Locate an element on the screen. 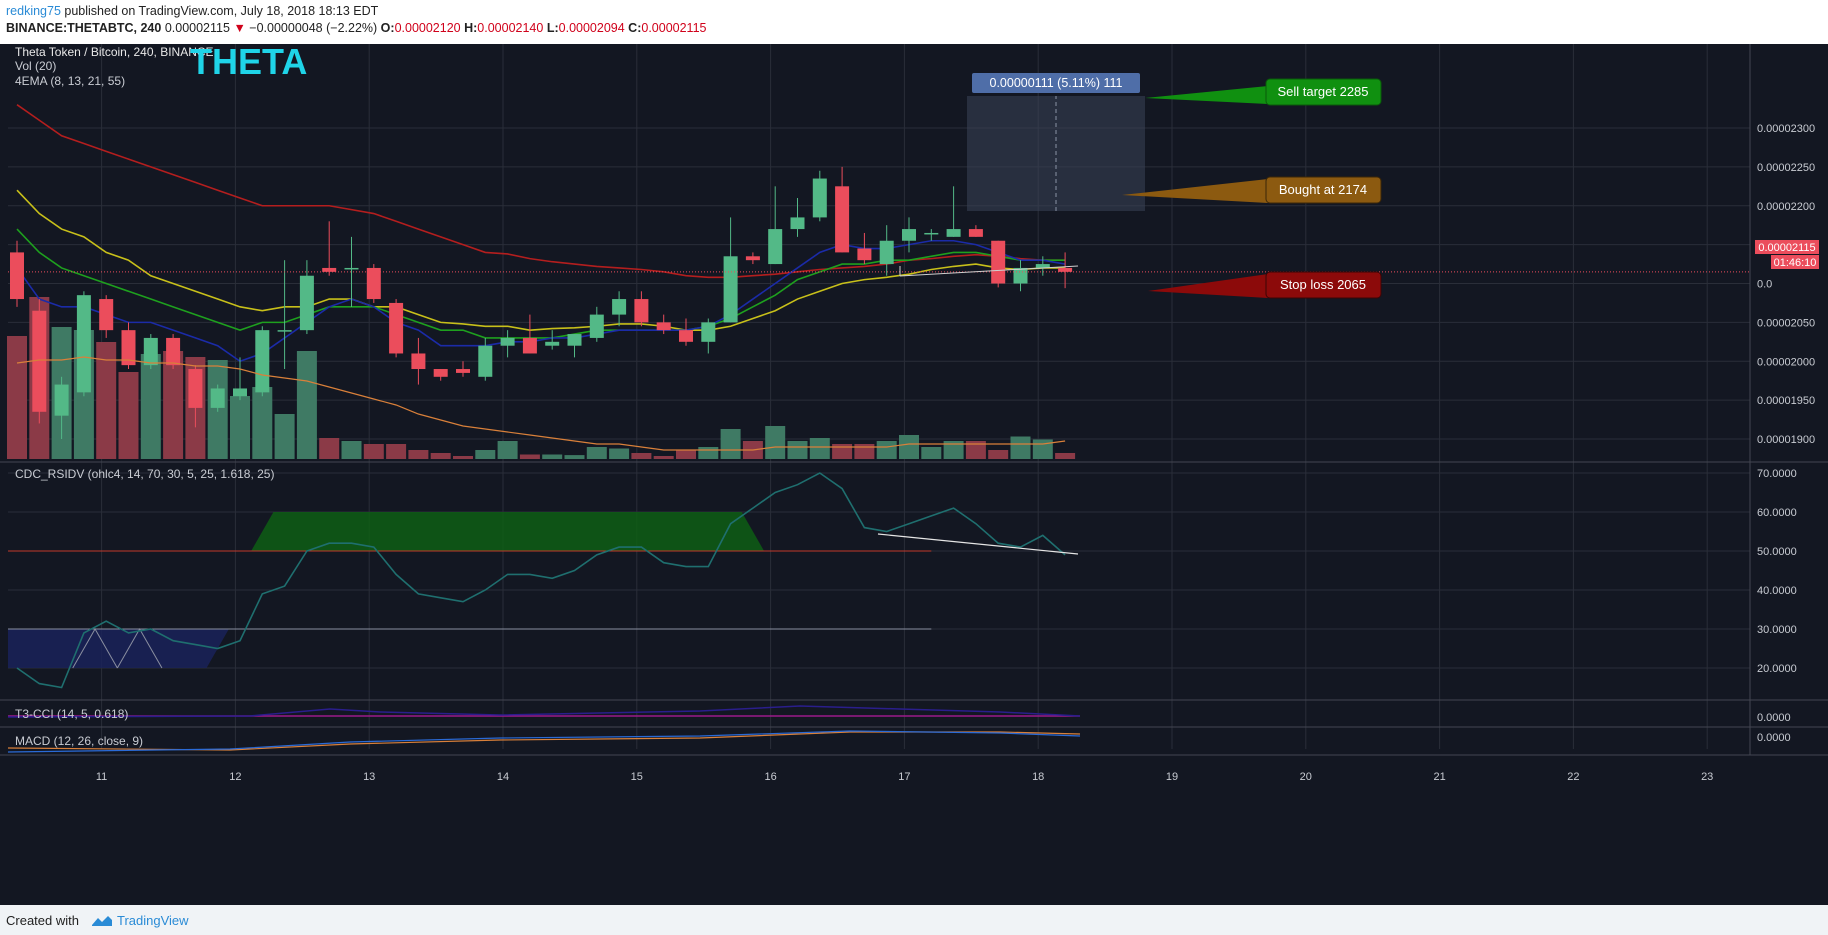  watermark-logo: THETA is located at coordinates (248, 63).